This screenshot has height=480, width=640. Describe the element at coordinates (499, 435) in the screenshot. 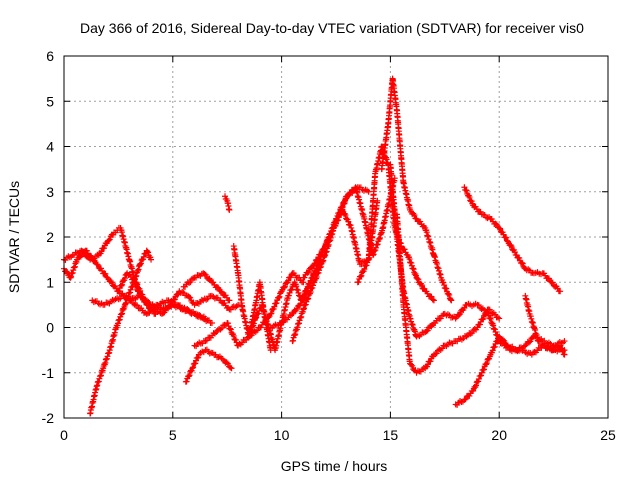

I see `x-tick-label: 20` at that location.